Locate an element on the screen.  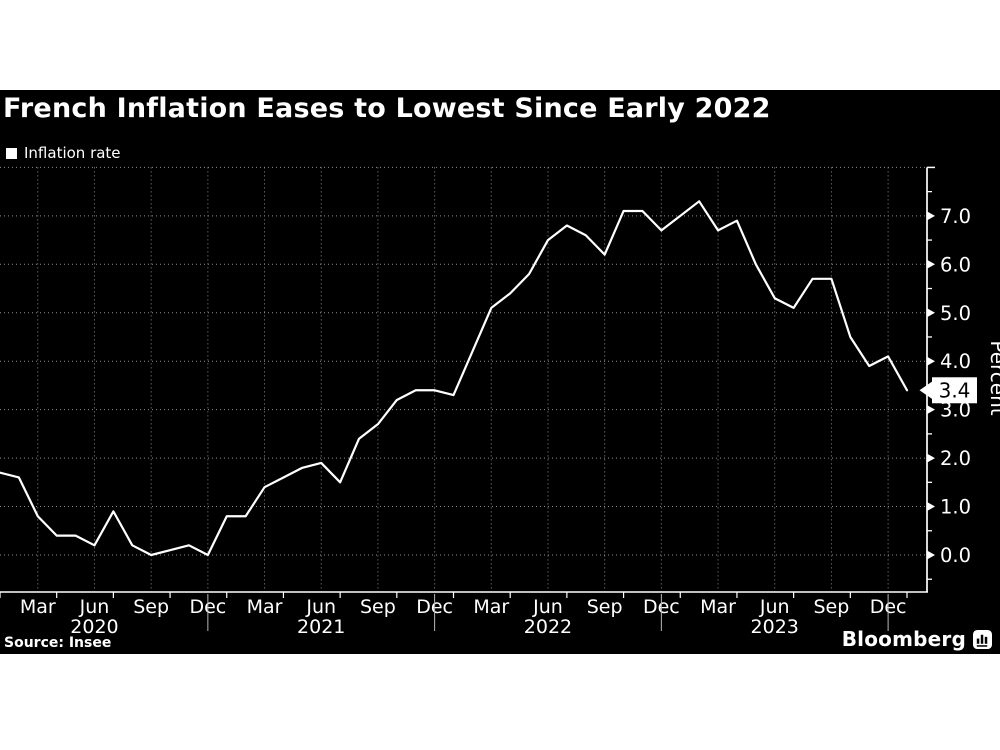
current-value-badge: 3.4 is located at coordinates (948, 390).